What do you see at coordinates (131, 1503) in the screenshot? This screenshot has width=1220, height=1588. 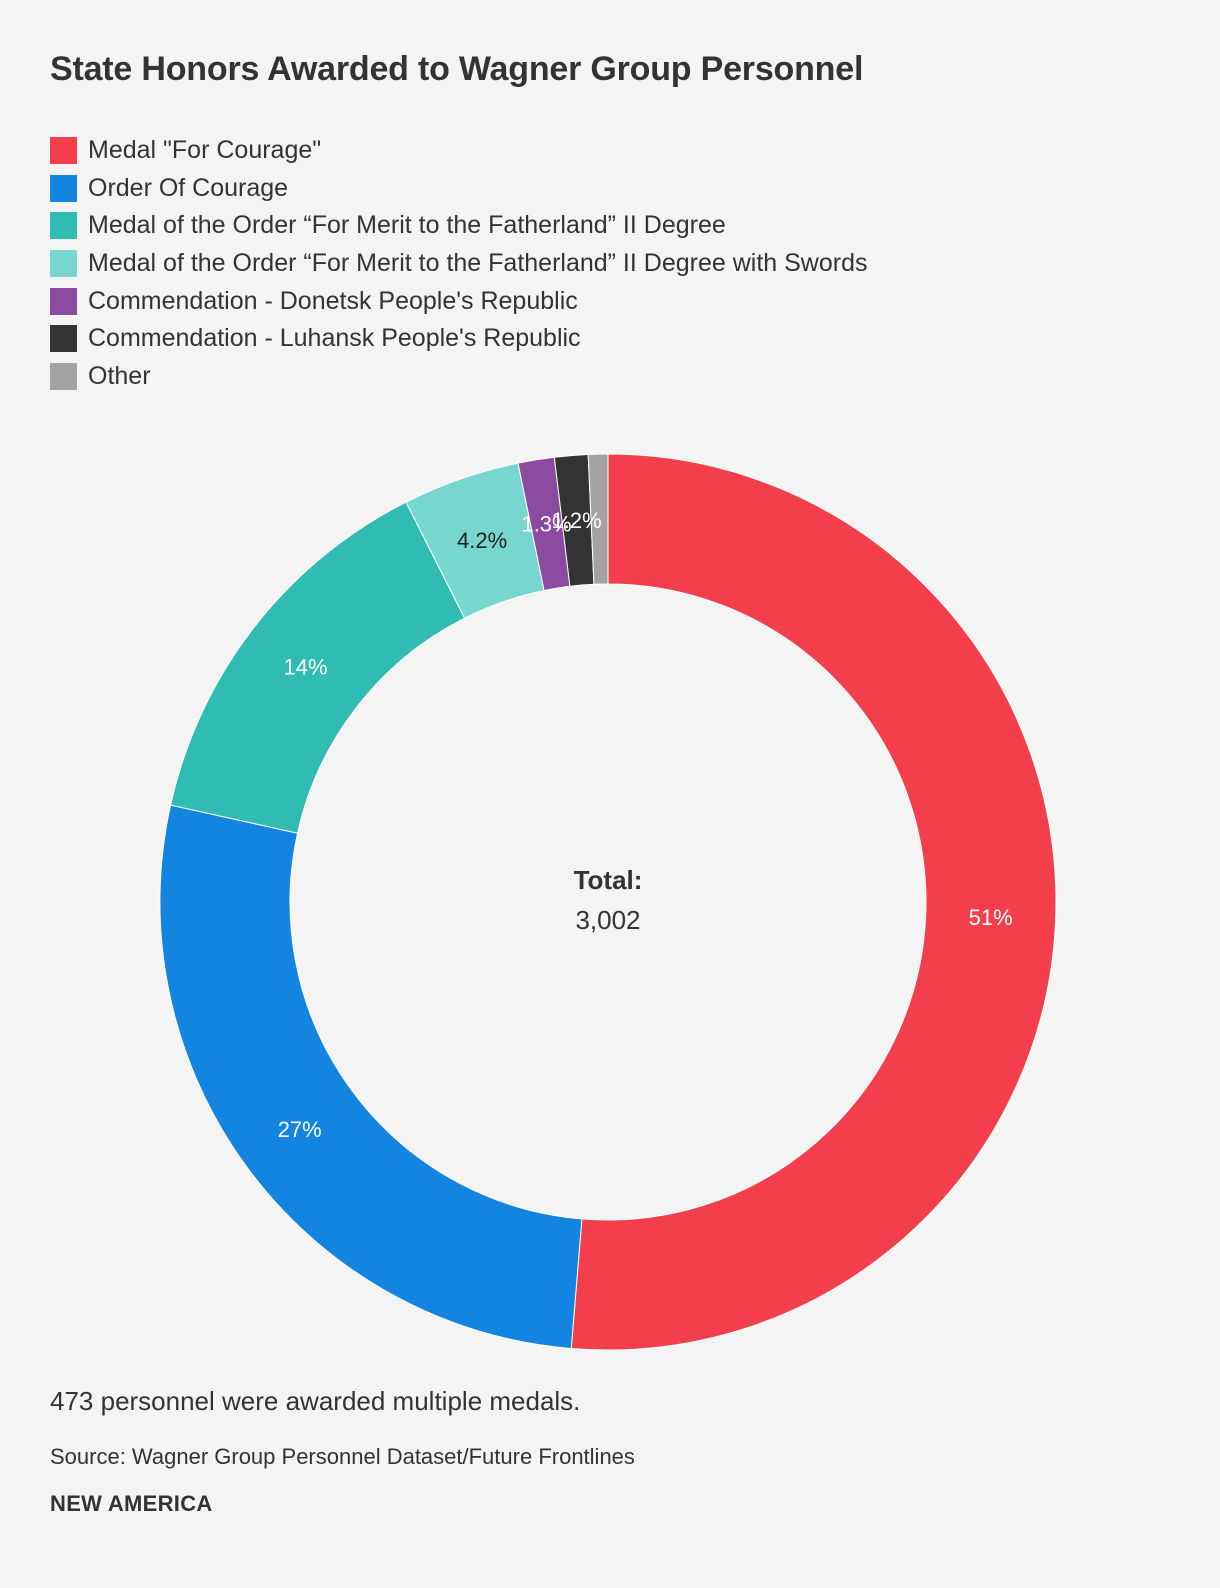 I see `brand-logo-text: NEW AMERICA` at bounding box center [131, 1503].